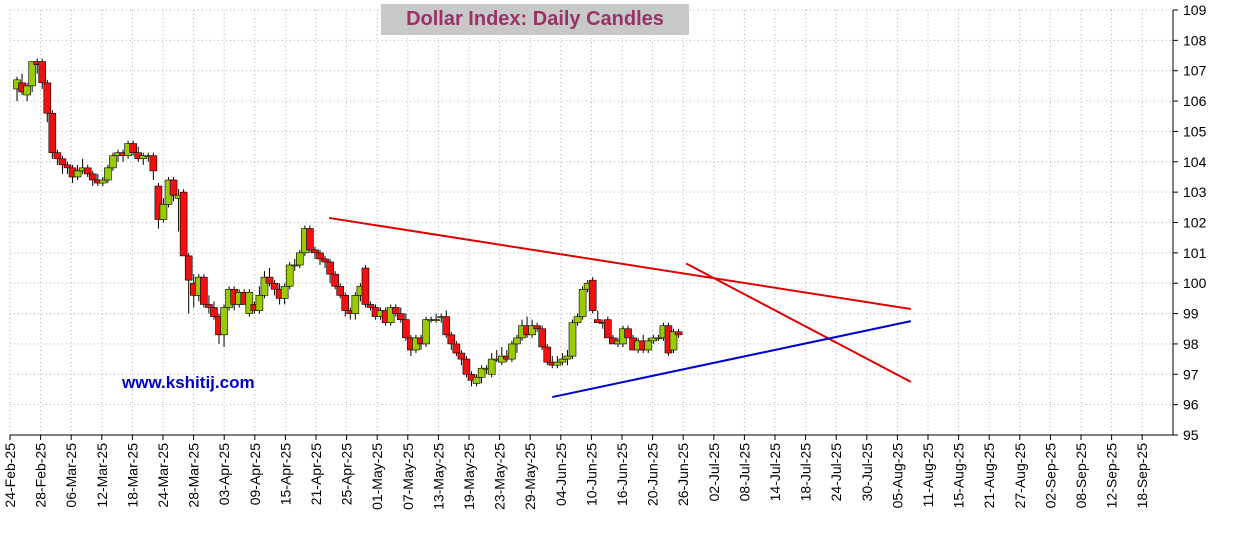  Describe the element at coordinates (714, 472) in the screenshot. I see `x-tick-label: 02-Jul-25` at that location.